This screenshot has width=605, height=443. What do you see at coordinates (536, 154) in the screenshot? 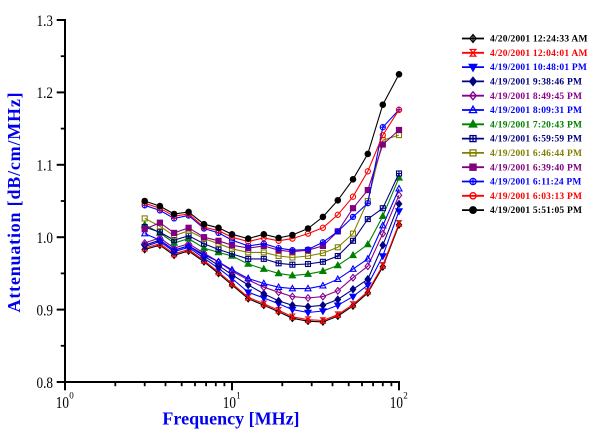
I see `svg-text: 4/19/2001 6:46:44 PM` at bounding box center [536, 154].